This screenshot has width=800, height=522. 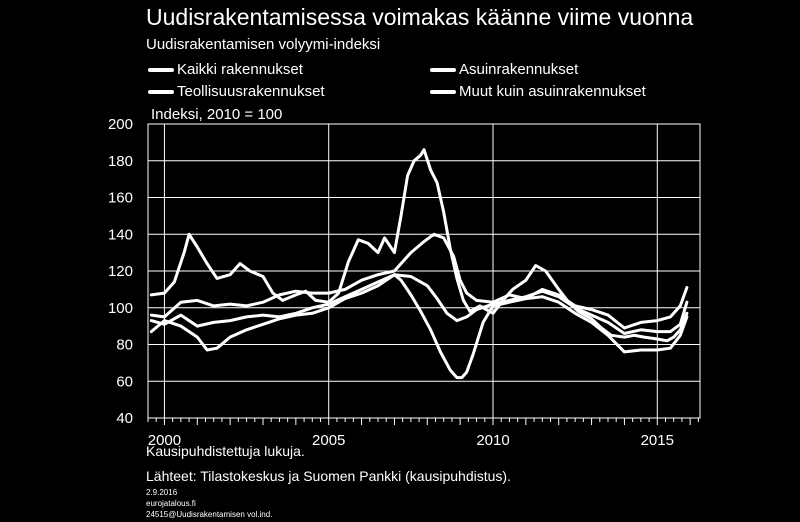 I want to click on x-tick-label: 2015, so click(x=657, y=440).